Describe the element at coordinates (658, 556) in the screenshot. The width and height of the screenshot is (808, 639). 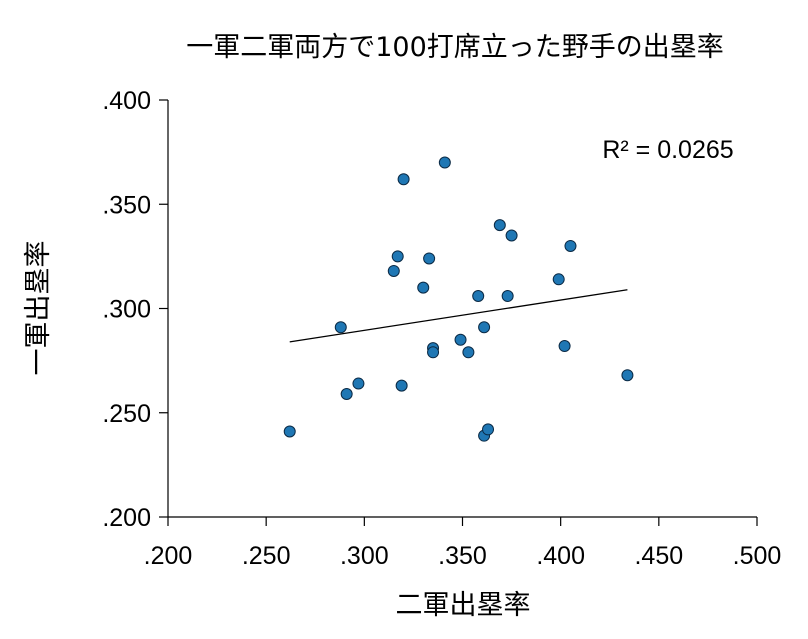
I see `x-tick-label: .450` at that location.